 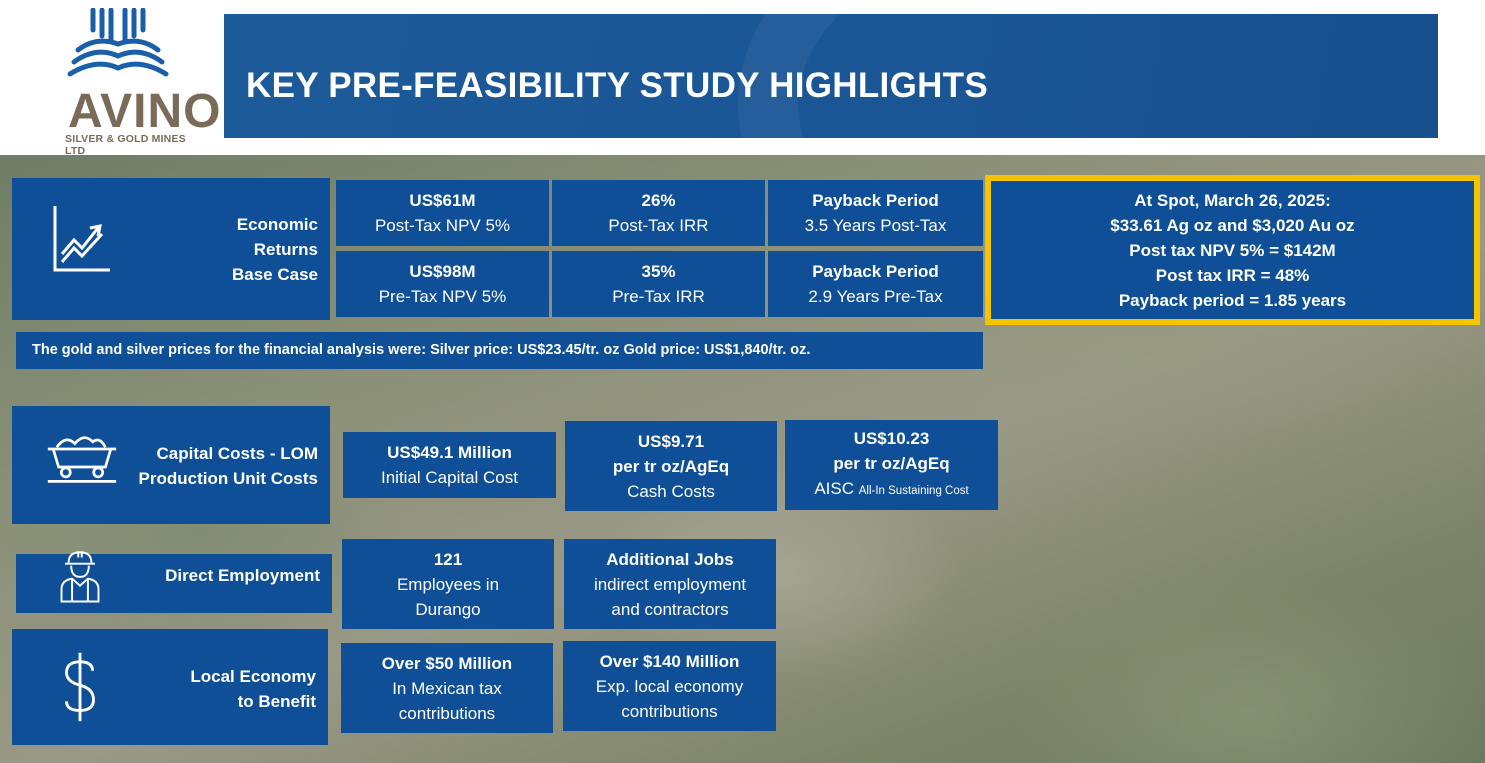 I want to click on card-desc-wrap: AISC All-In Sustaining Cost, so click(x=891, y=490).